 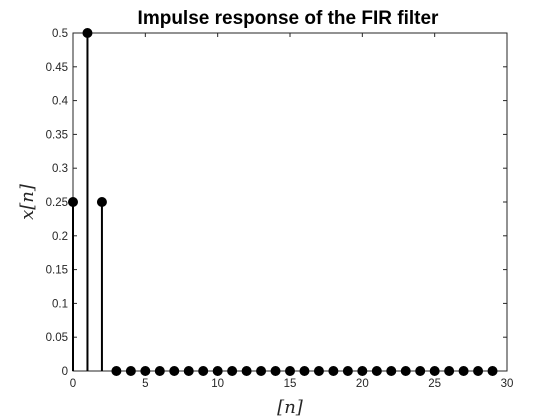 I want to click on x-tick-label: 30, so click(x=507, y=384).